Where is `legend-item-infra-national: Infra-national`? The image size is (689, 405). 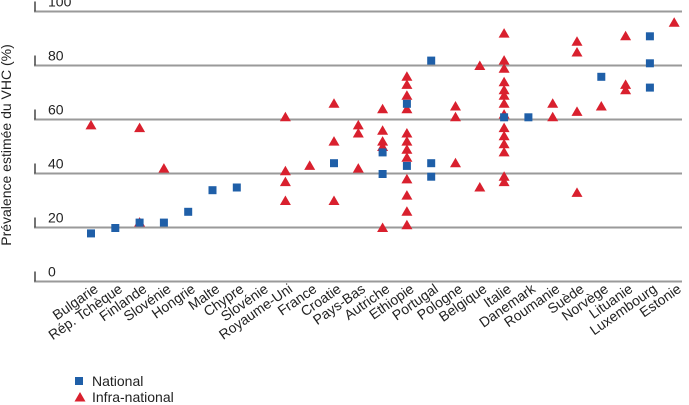 legend-item-infra-national: Infra-national is located at coordinates (124, 397).